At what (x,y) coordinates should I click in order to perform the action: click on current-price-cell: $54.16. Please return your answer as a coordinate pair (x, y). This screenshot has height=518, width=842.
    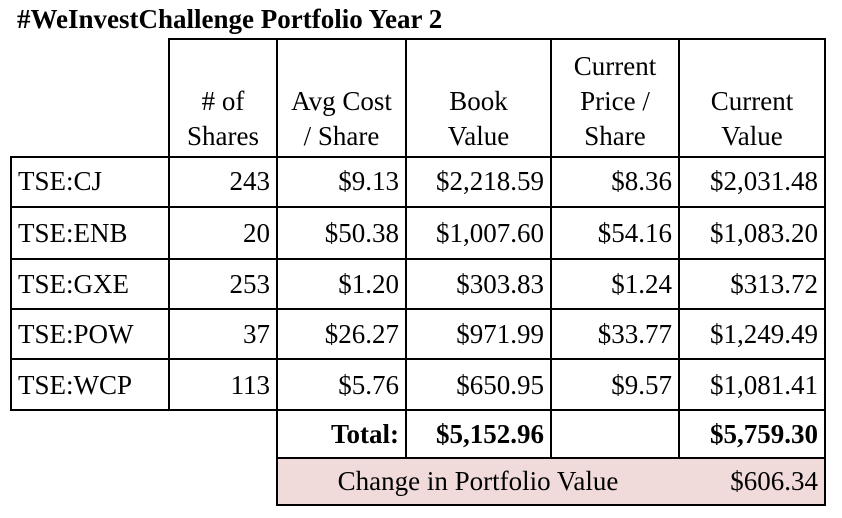
    Looking at the image, I should click on (634, 232).